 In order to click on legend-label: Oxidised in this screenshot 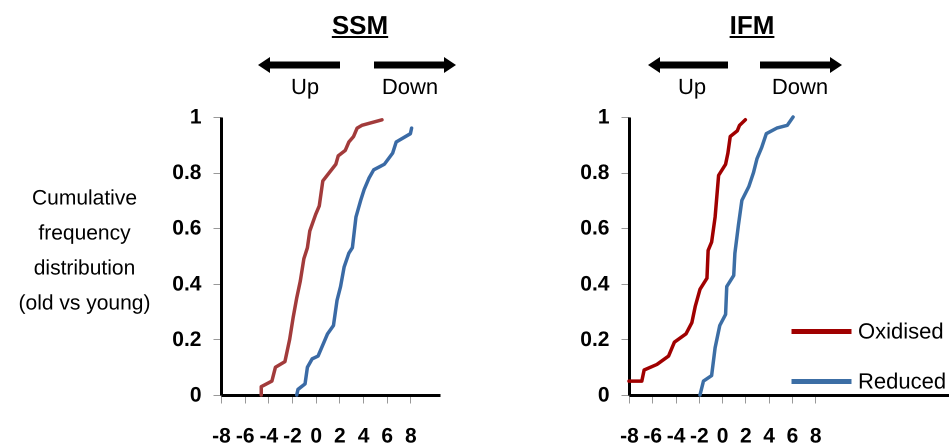, I will do `click(901, 331)`.